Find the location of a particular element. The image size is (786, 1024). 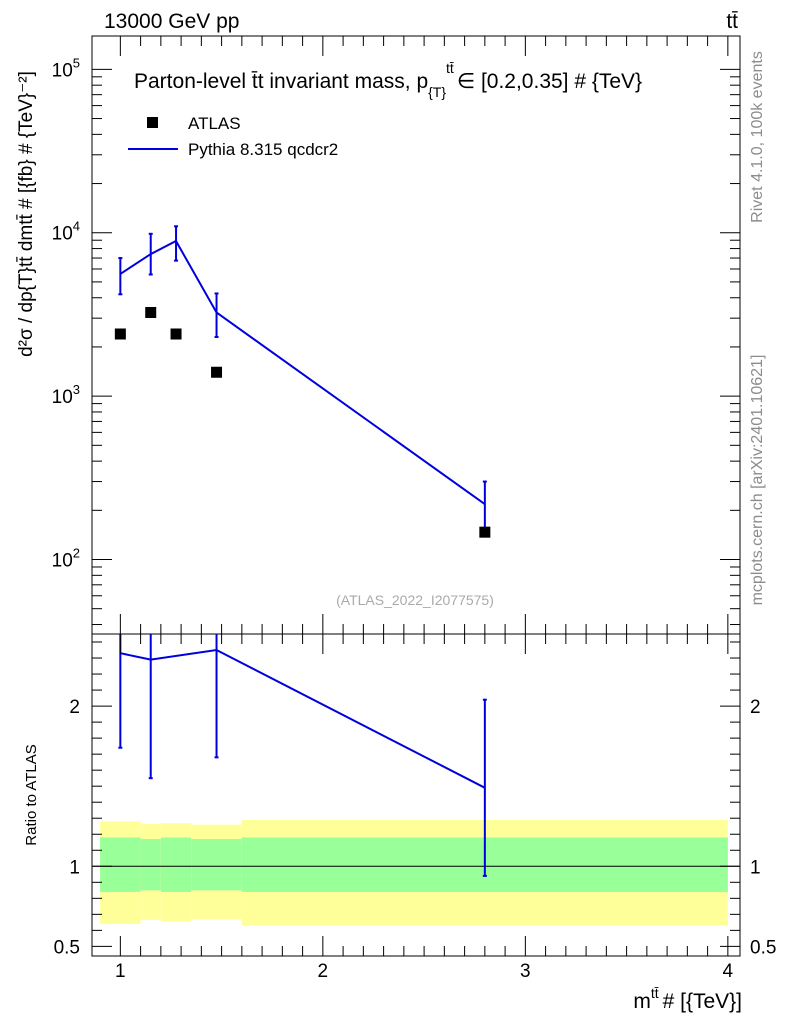

source-label: mcplots.cern.ch [arXiv:2401.10621] is located at coordinates (757, 480).